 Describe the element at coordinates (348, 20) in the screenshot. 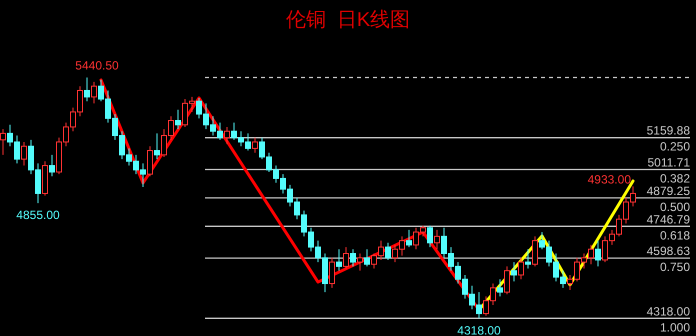

I see `chart-title: 伦铜 日K线图` at that location.